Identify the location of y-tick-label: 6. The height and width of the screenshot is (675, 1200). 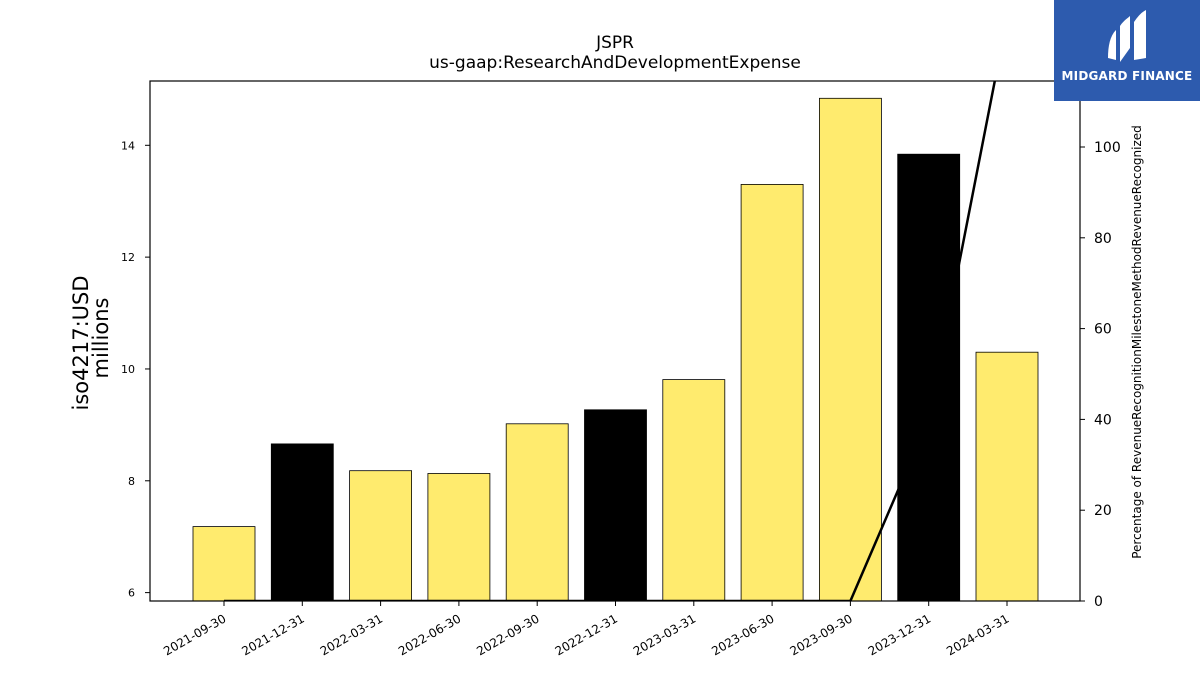
(131, 593).